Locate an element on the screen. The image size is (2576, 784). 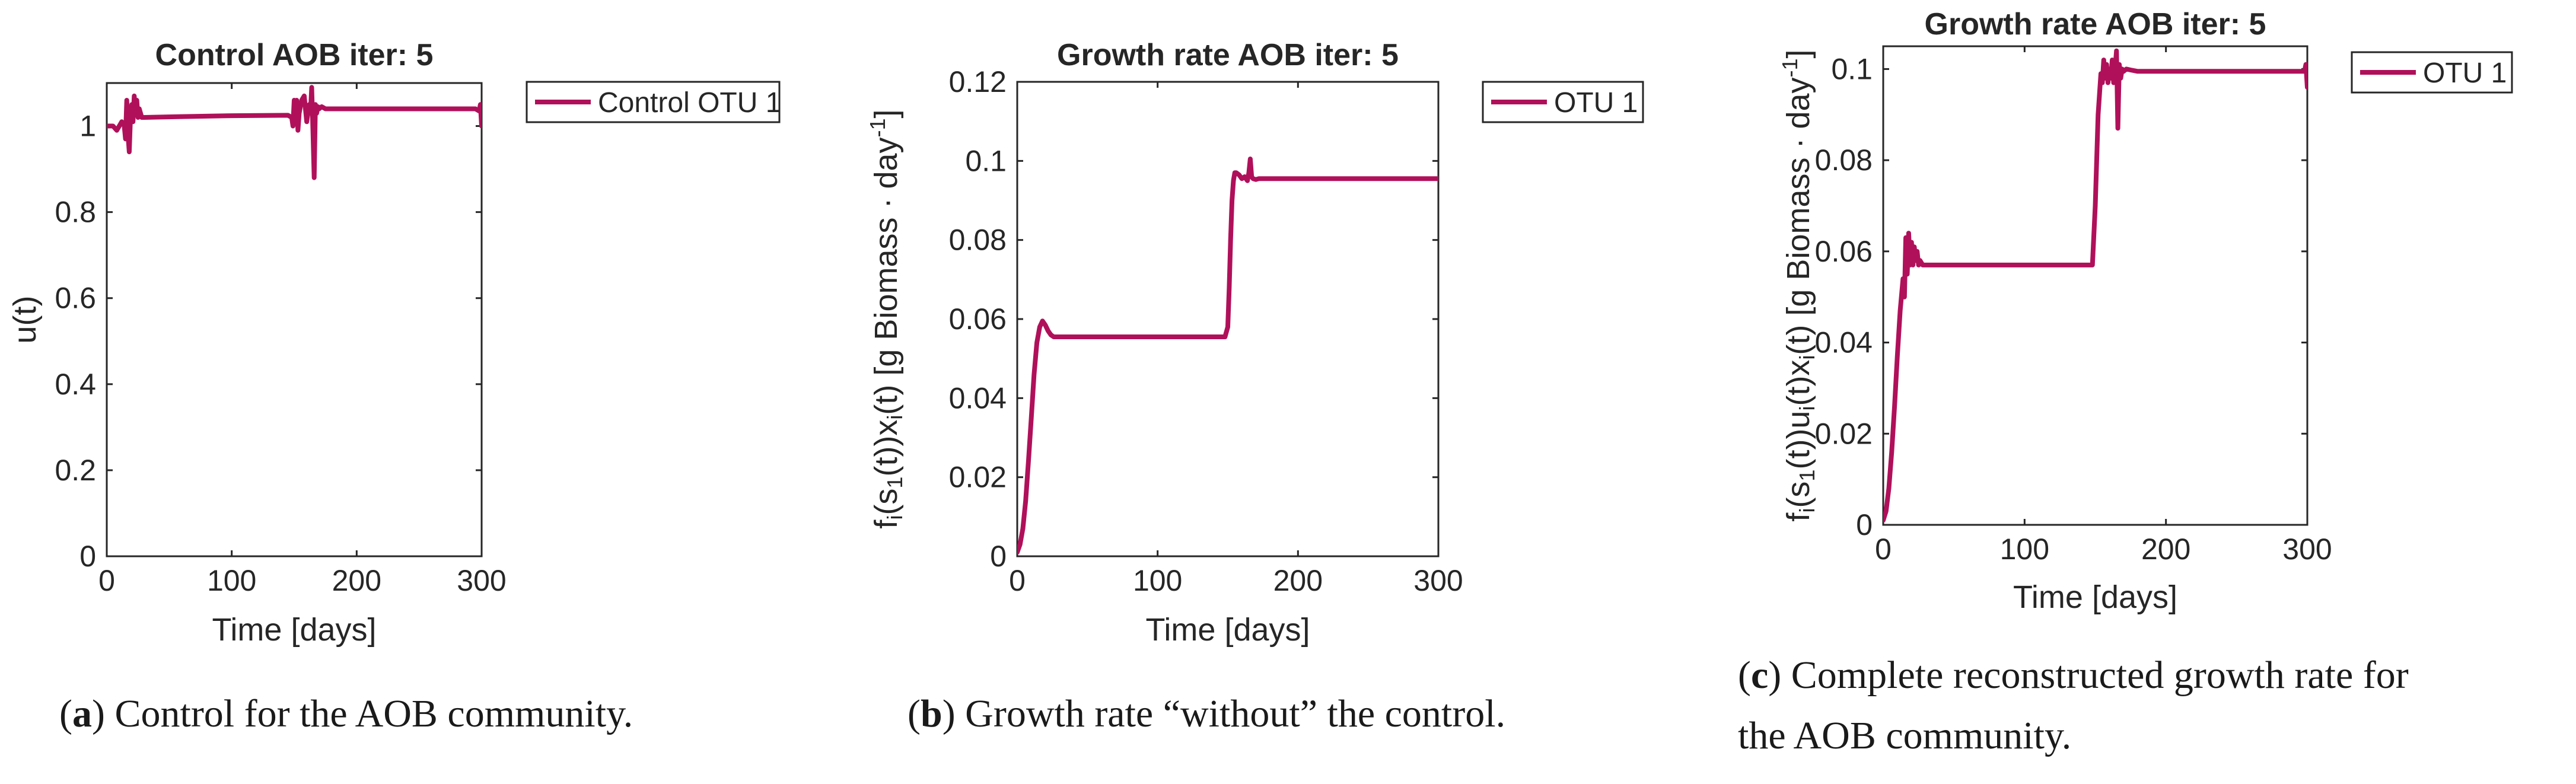
y-tick-label: 0.6 is located at coordinates (75, 298).